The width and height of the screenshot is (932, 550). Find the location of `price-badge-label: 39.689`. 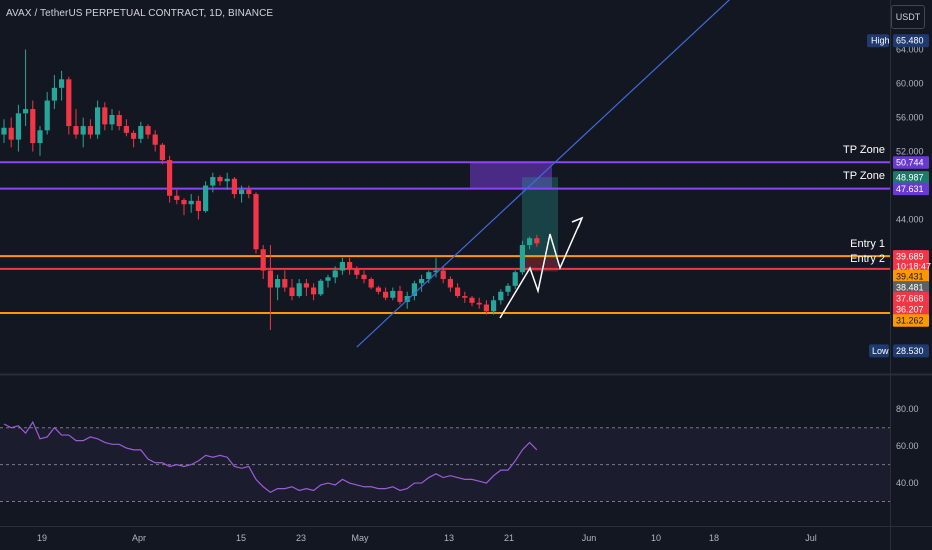

price-badge-label: 39.689 is located at coordinates (910, 257).